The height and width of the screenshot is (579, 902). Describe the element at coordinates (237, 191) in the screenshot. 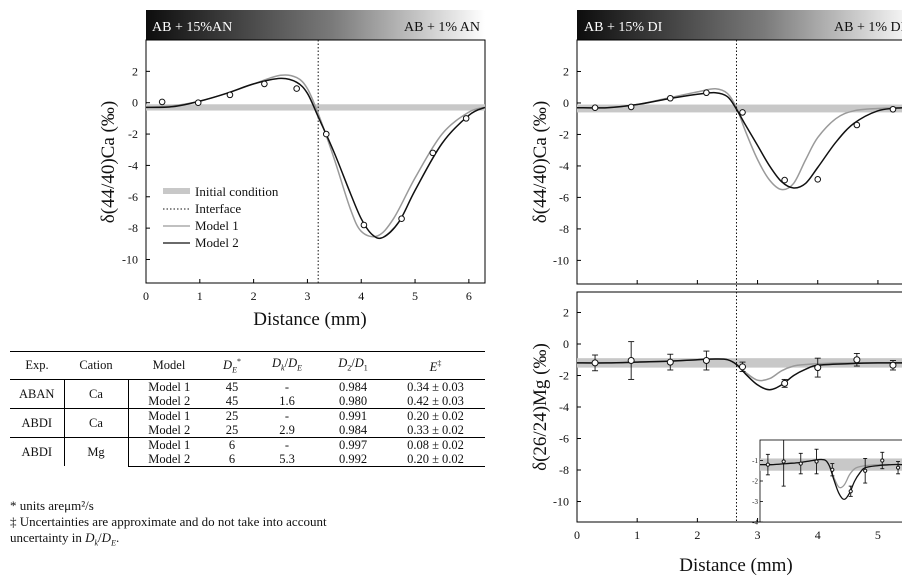

I see `legend-label-initial-condition: Initial condition` at that location.